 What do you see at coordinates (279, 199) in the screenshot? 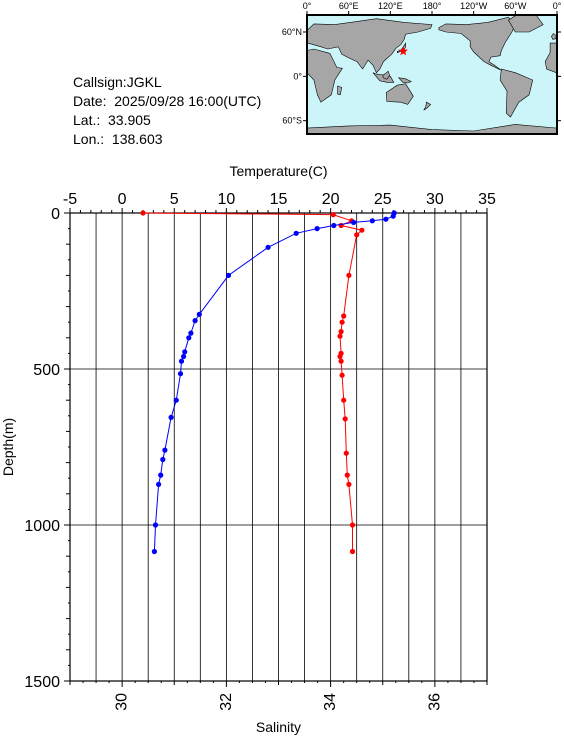
I see `temperature-tick-label: 15` at bounding box center [279, 199].